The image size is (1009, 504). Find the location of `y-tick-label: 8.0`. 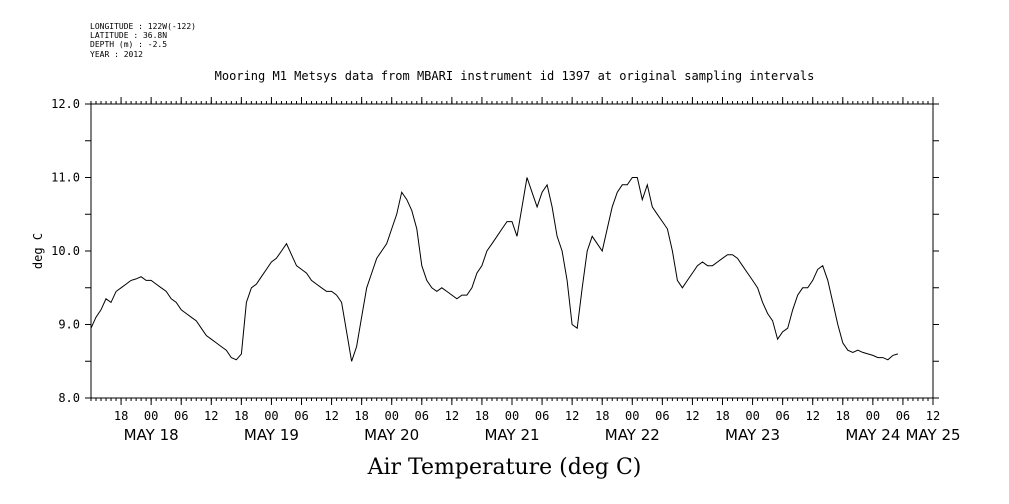

y-tick-label: 8.0 is located at coordinates (69, 398).